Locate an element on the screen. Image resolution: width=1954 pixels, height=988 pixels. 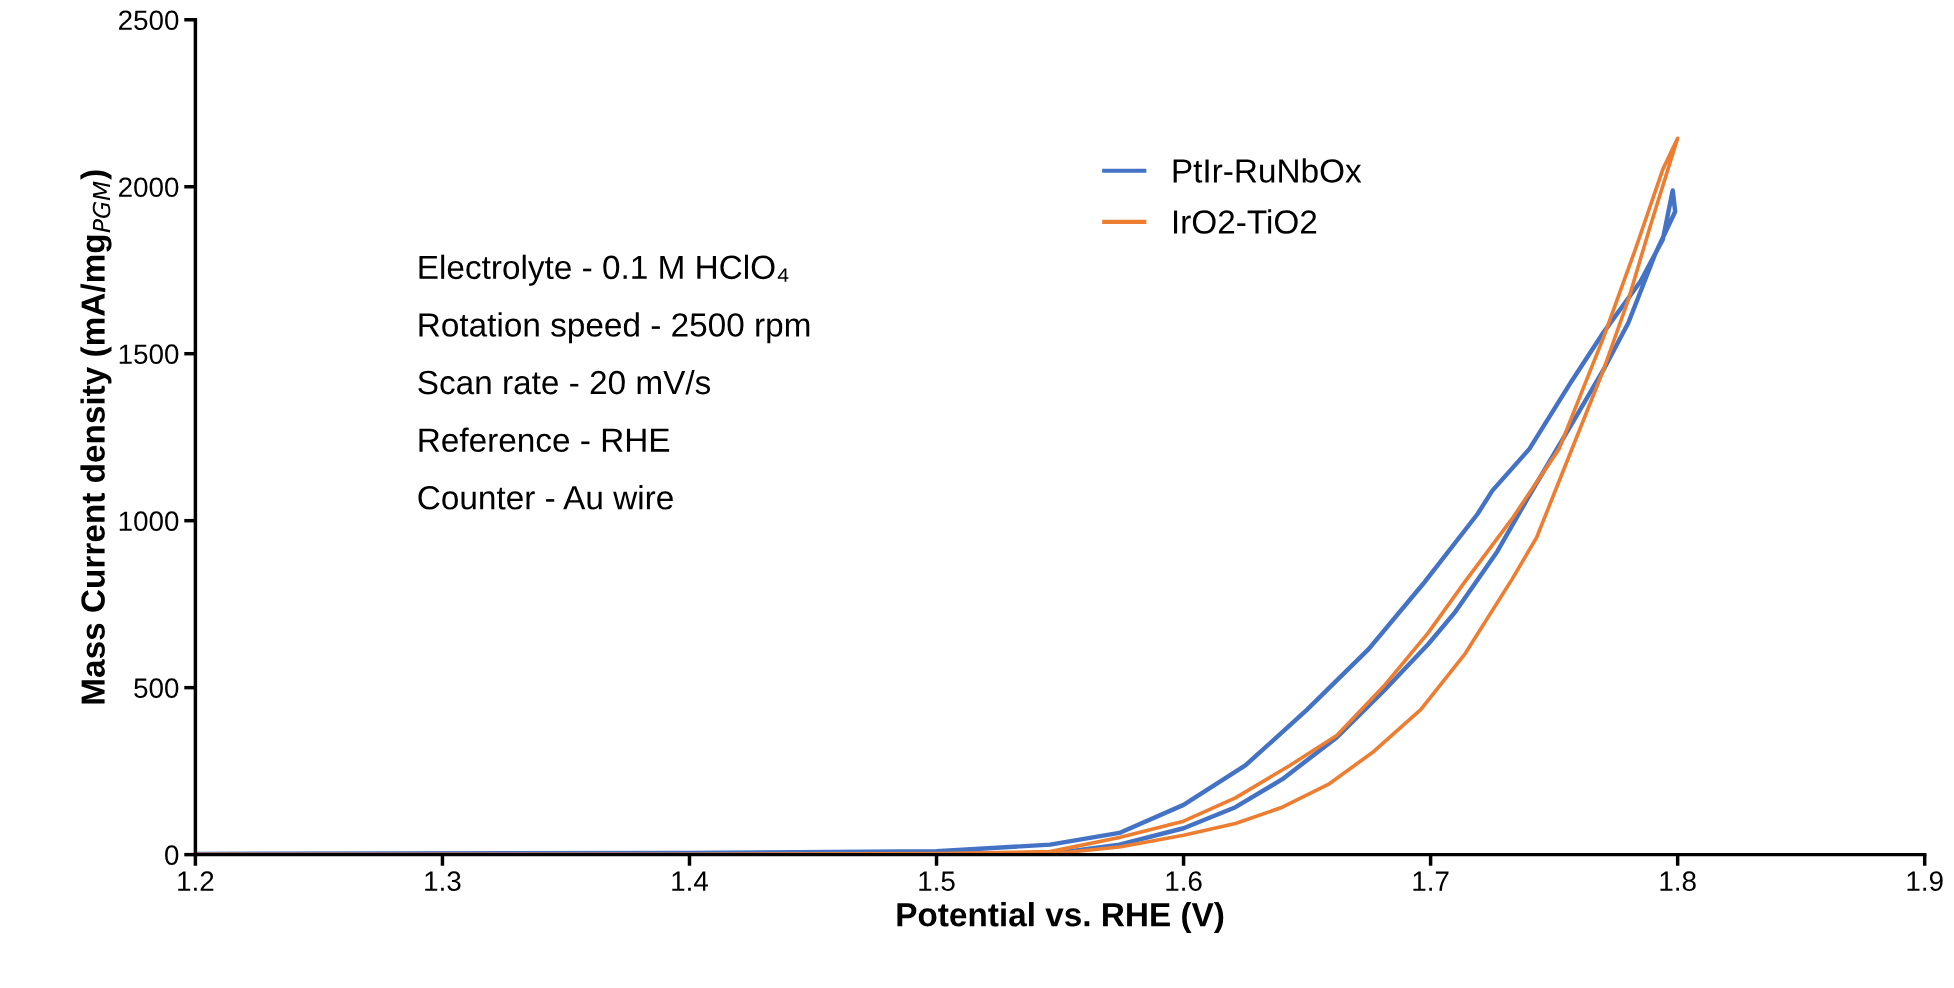
x-tick-label: 1.4 is located at coordinates (690, 881).